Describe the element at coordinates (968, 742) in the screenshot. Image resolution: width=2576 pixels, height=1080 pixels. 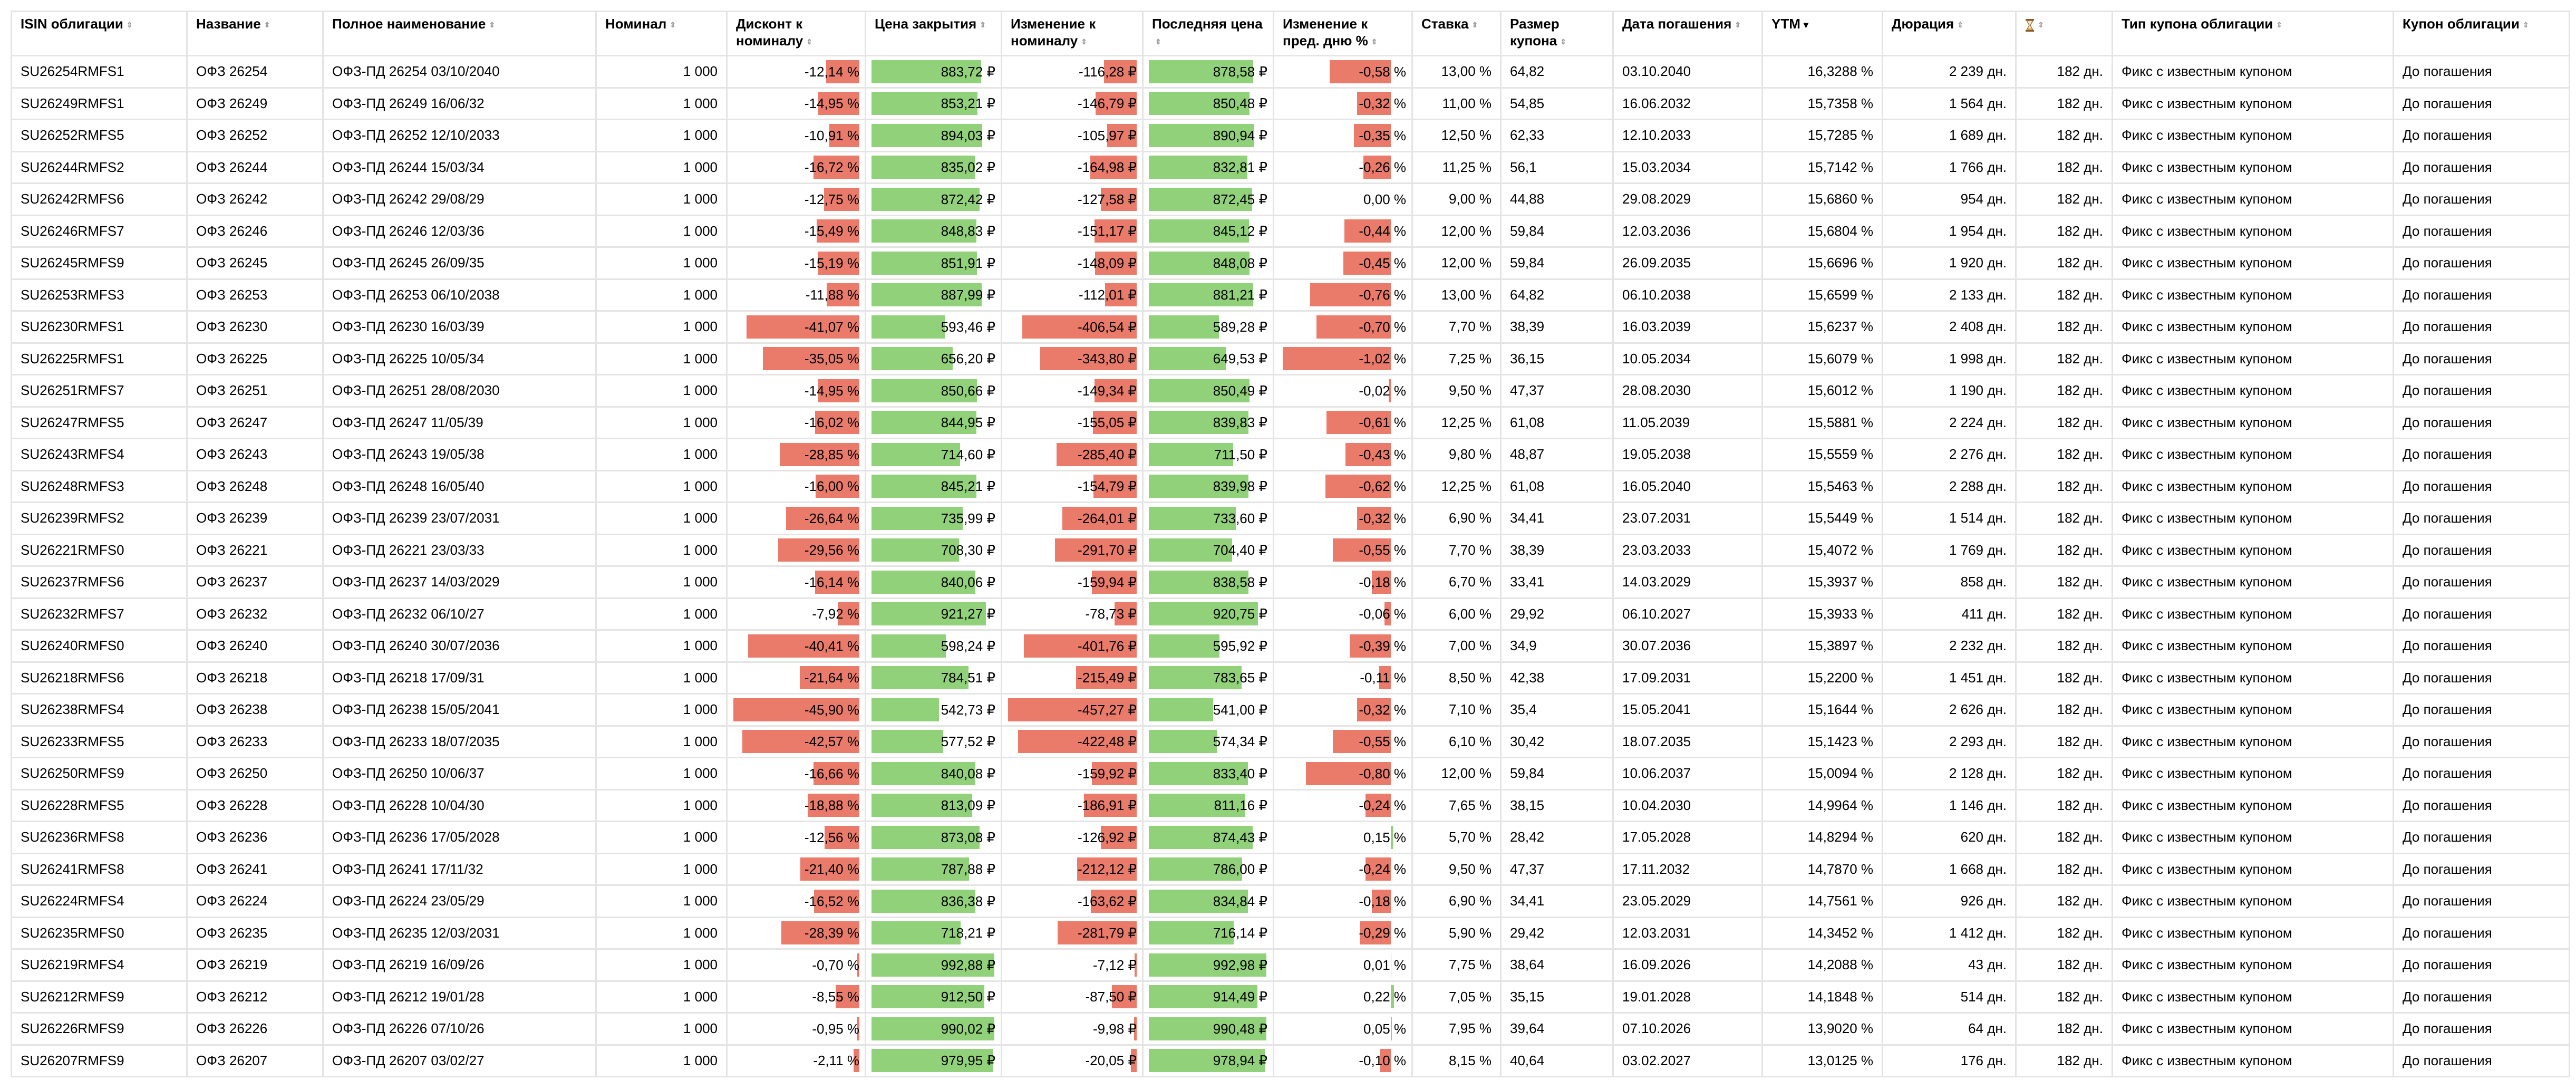
I see `close-price-cell-value: 577,52 ₽` at that location.